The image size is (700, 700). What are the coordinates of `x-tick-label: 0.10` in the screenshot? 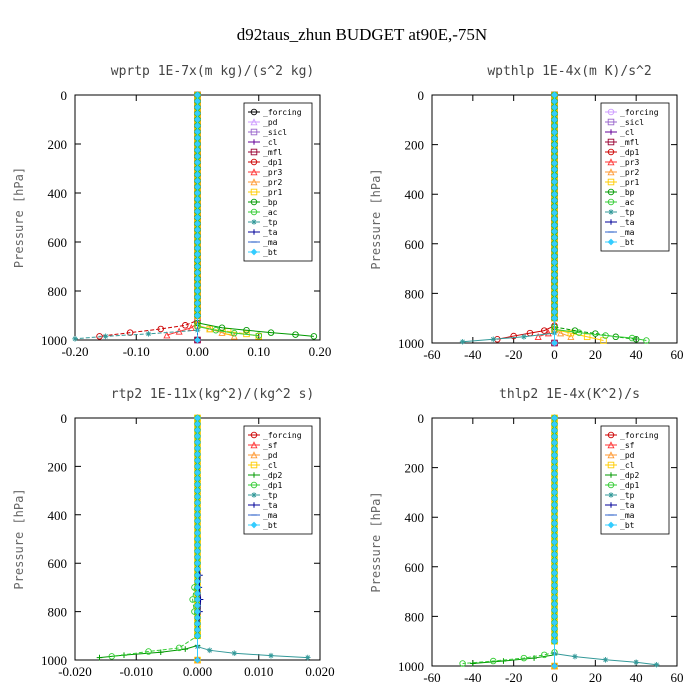 It's located at (258, 351).